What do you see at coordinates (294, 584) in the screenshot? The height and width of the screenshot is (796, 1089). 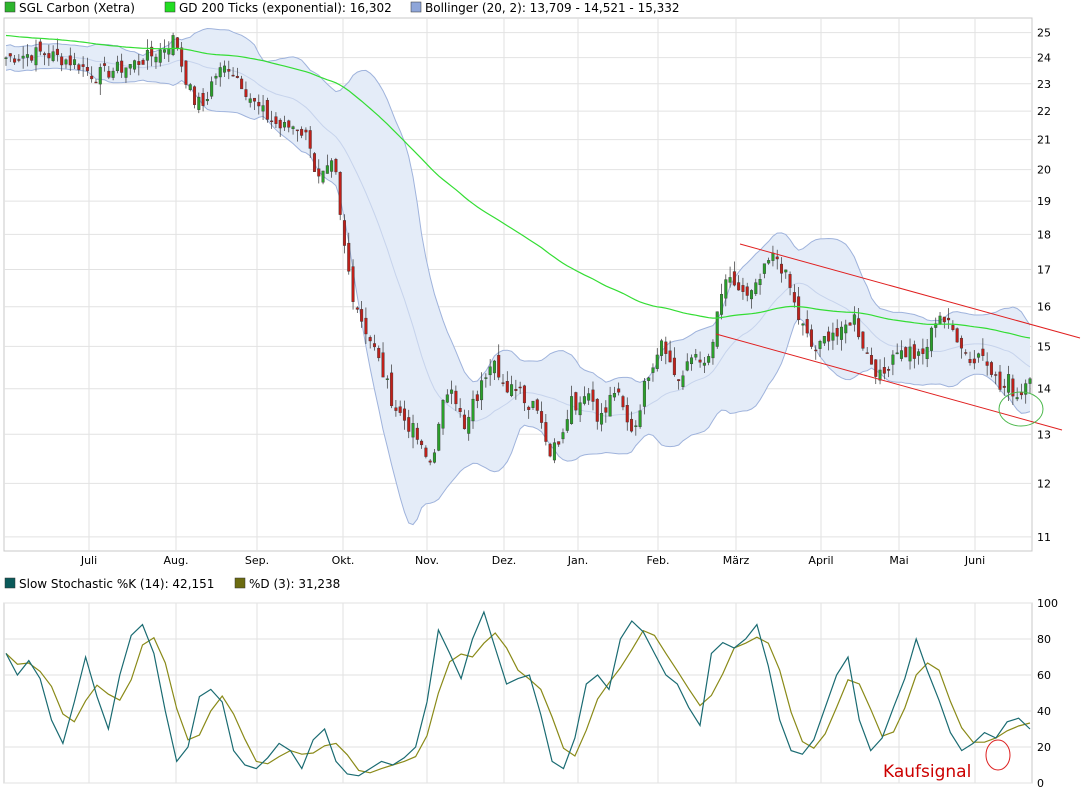 I see `legend-label-d: %D (3): 31,238` at bounding box center [294, 584].